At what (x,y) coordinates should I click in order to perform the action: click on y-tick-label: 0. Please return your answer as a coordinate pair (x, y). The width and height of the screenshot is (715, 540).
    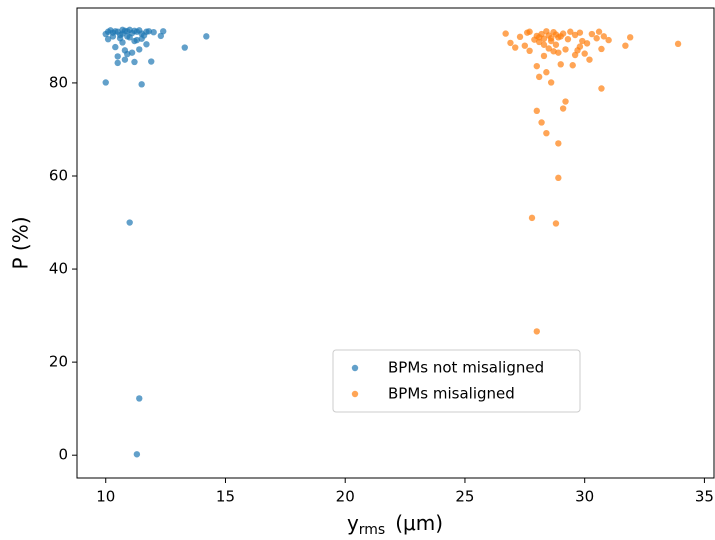
    Looking at the image, I should click on (63, 455).